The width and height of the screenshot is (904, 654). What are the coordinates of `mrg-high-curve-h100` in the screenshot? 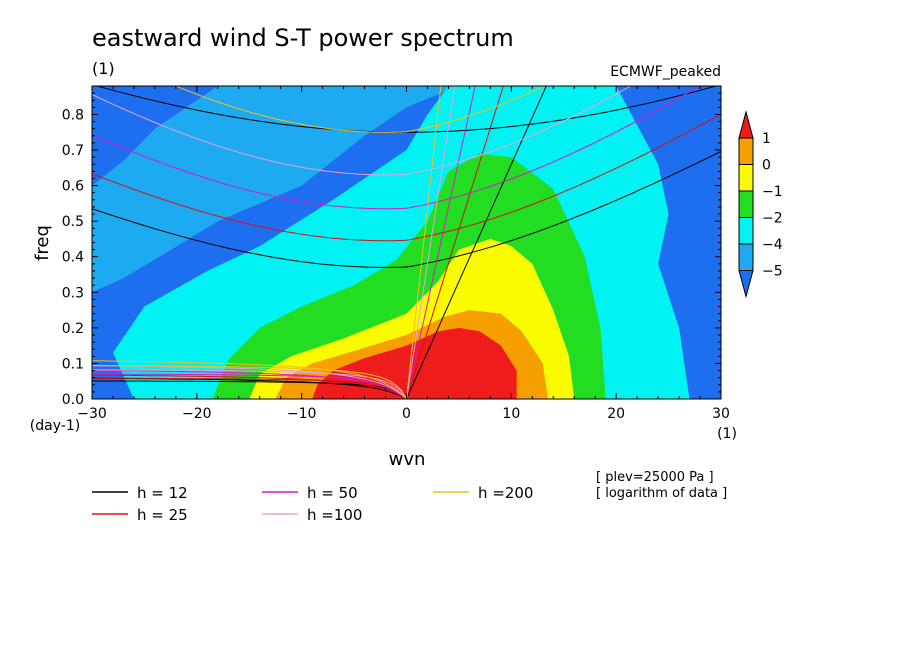 It's located at (362, 131).